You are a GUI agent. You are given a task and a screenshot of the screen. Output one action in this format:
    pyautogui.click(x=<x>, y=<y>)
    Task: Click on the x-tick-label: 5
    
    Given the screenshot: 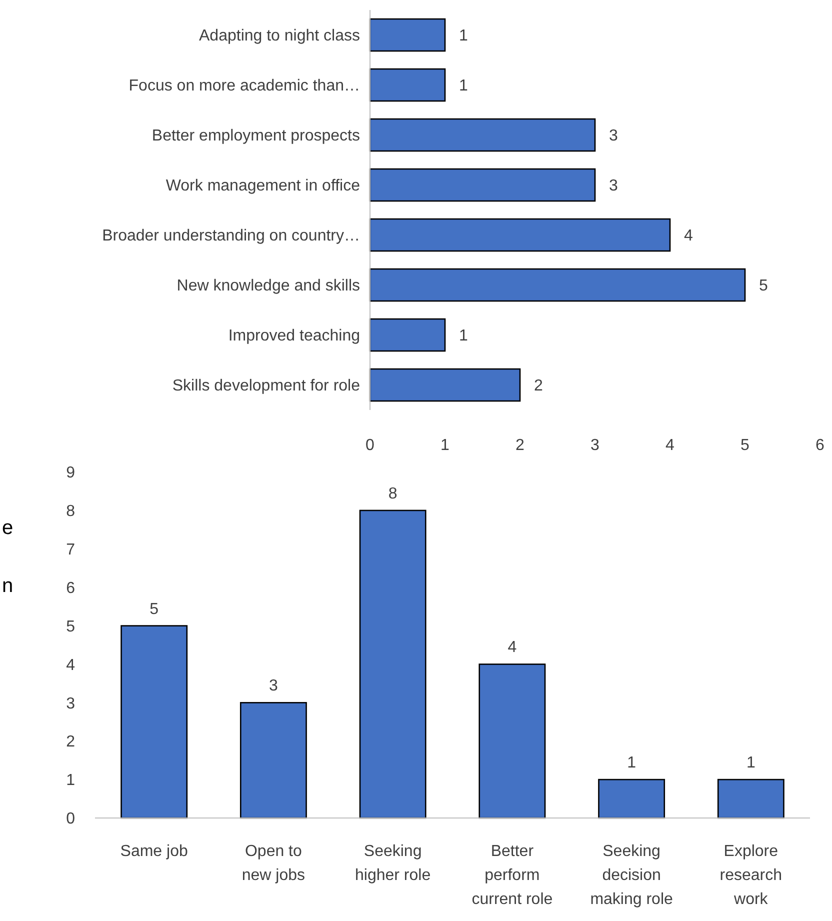 What is the action you would take?
    pyautogui.click(x=745, y=445)
    